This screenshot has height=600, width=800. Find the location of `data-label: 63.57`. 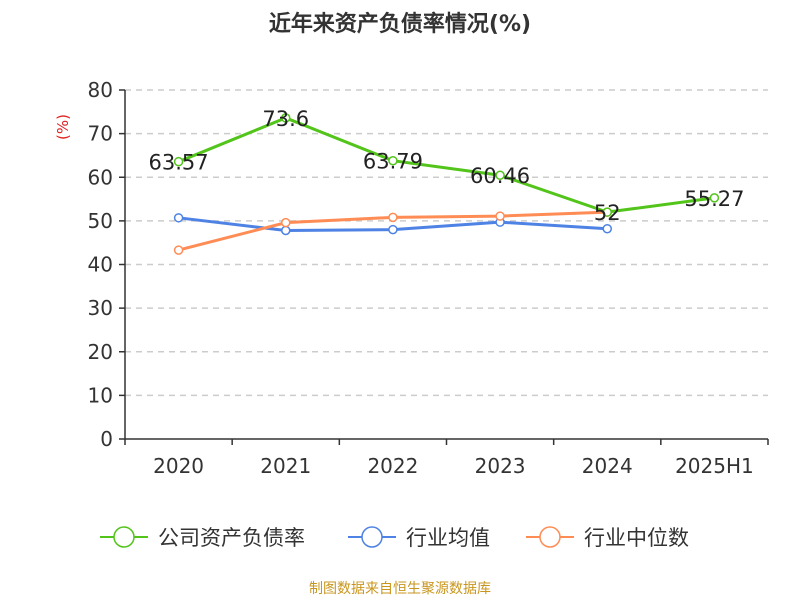

data-label: 63.57 is located at coordinates (179, 163).